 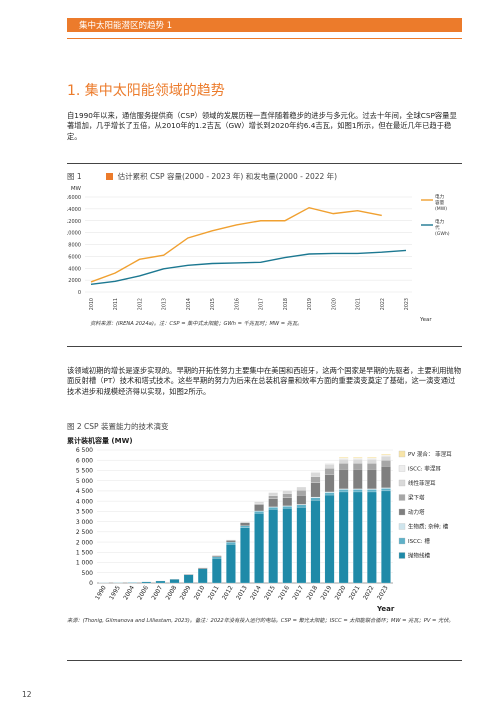 What do you see at coordinates (313, 592) in the screenshot?
I see `x-tick-label: 2018` at bounding box center [313, 592].